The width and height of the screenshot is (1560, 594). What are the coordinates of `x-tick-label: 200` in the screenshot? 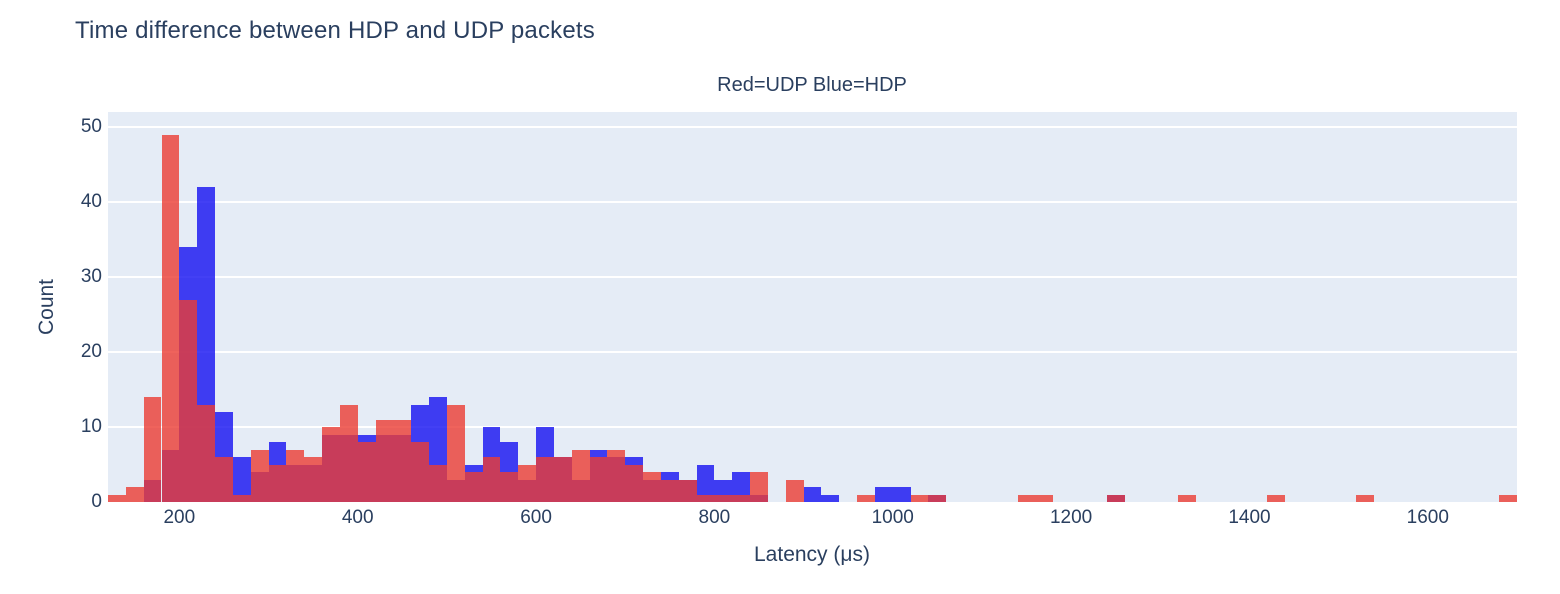 It's located at (179, 517).